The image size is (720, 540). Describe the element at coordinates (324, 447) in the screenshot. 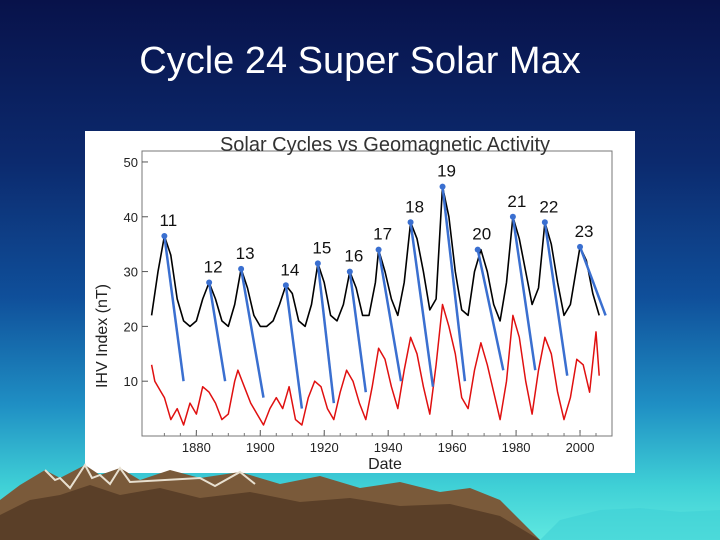

I see `x-tick-label: 1920` at that location.